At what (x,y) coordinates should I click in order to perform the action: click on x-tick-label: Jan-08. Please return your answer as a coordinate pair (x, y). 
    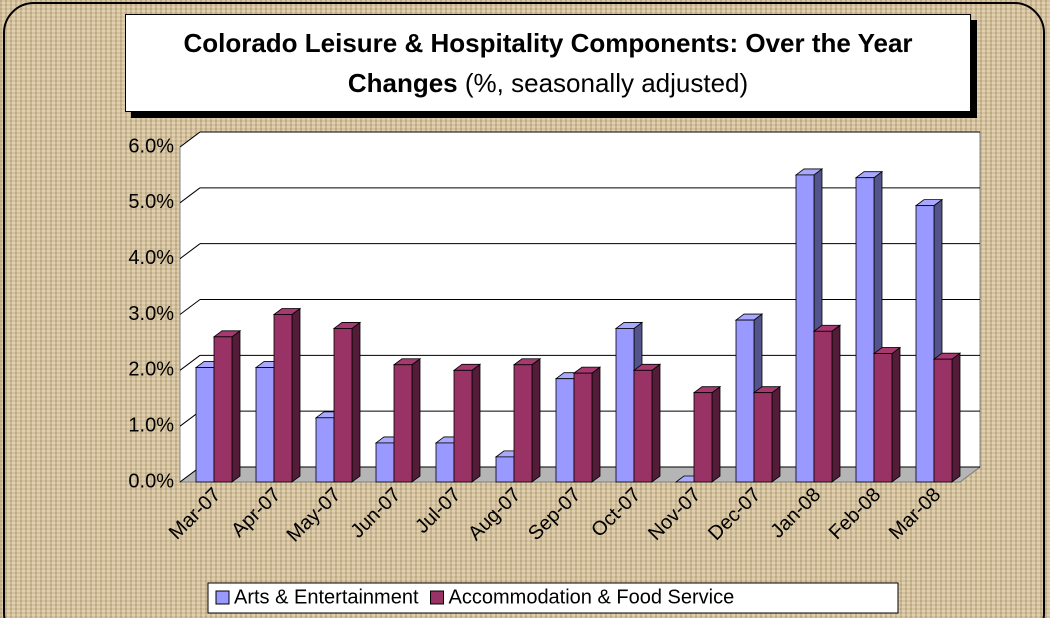
    Looking at the image, I should click on (795, 513).